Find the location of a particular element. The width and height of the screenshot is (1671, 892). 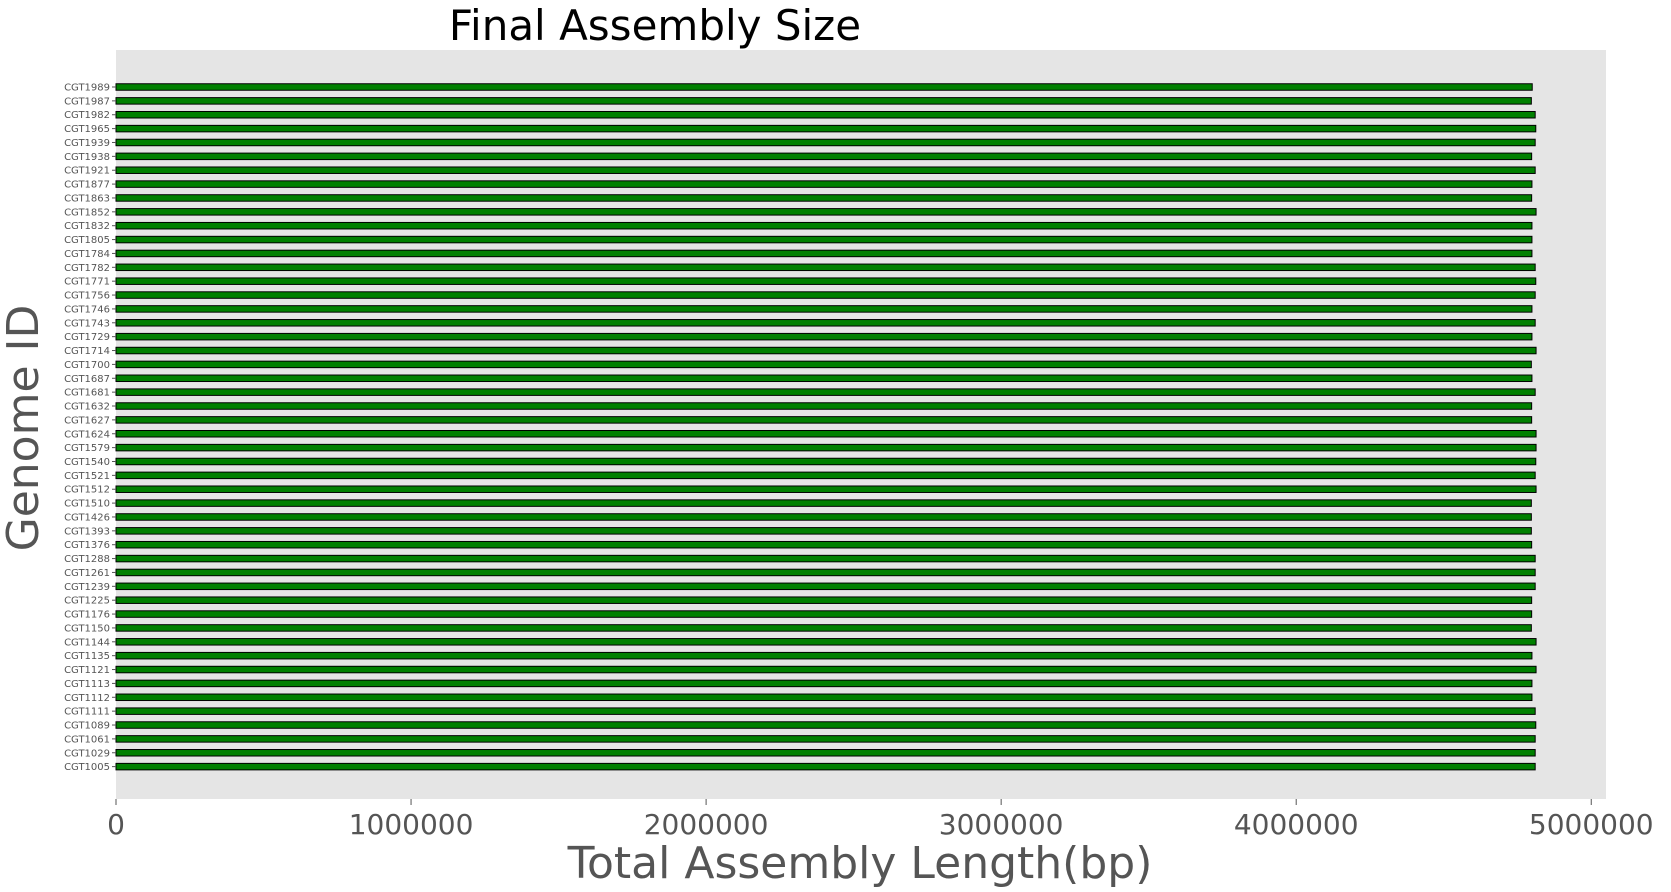

y-tick-label: CGT1029 is located at coordinates (87, 753).